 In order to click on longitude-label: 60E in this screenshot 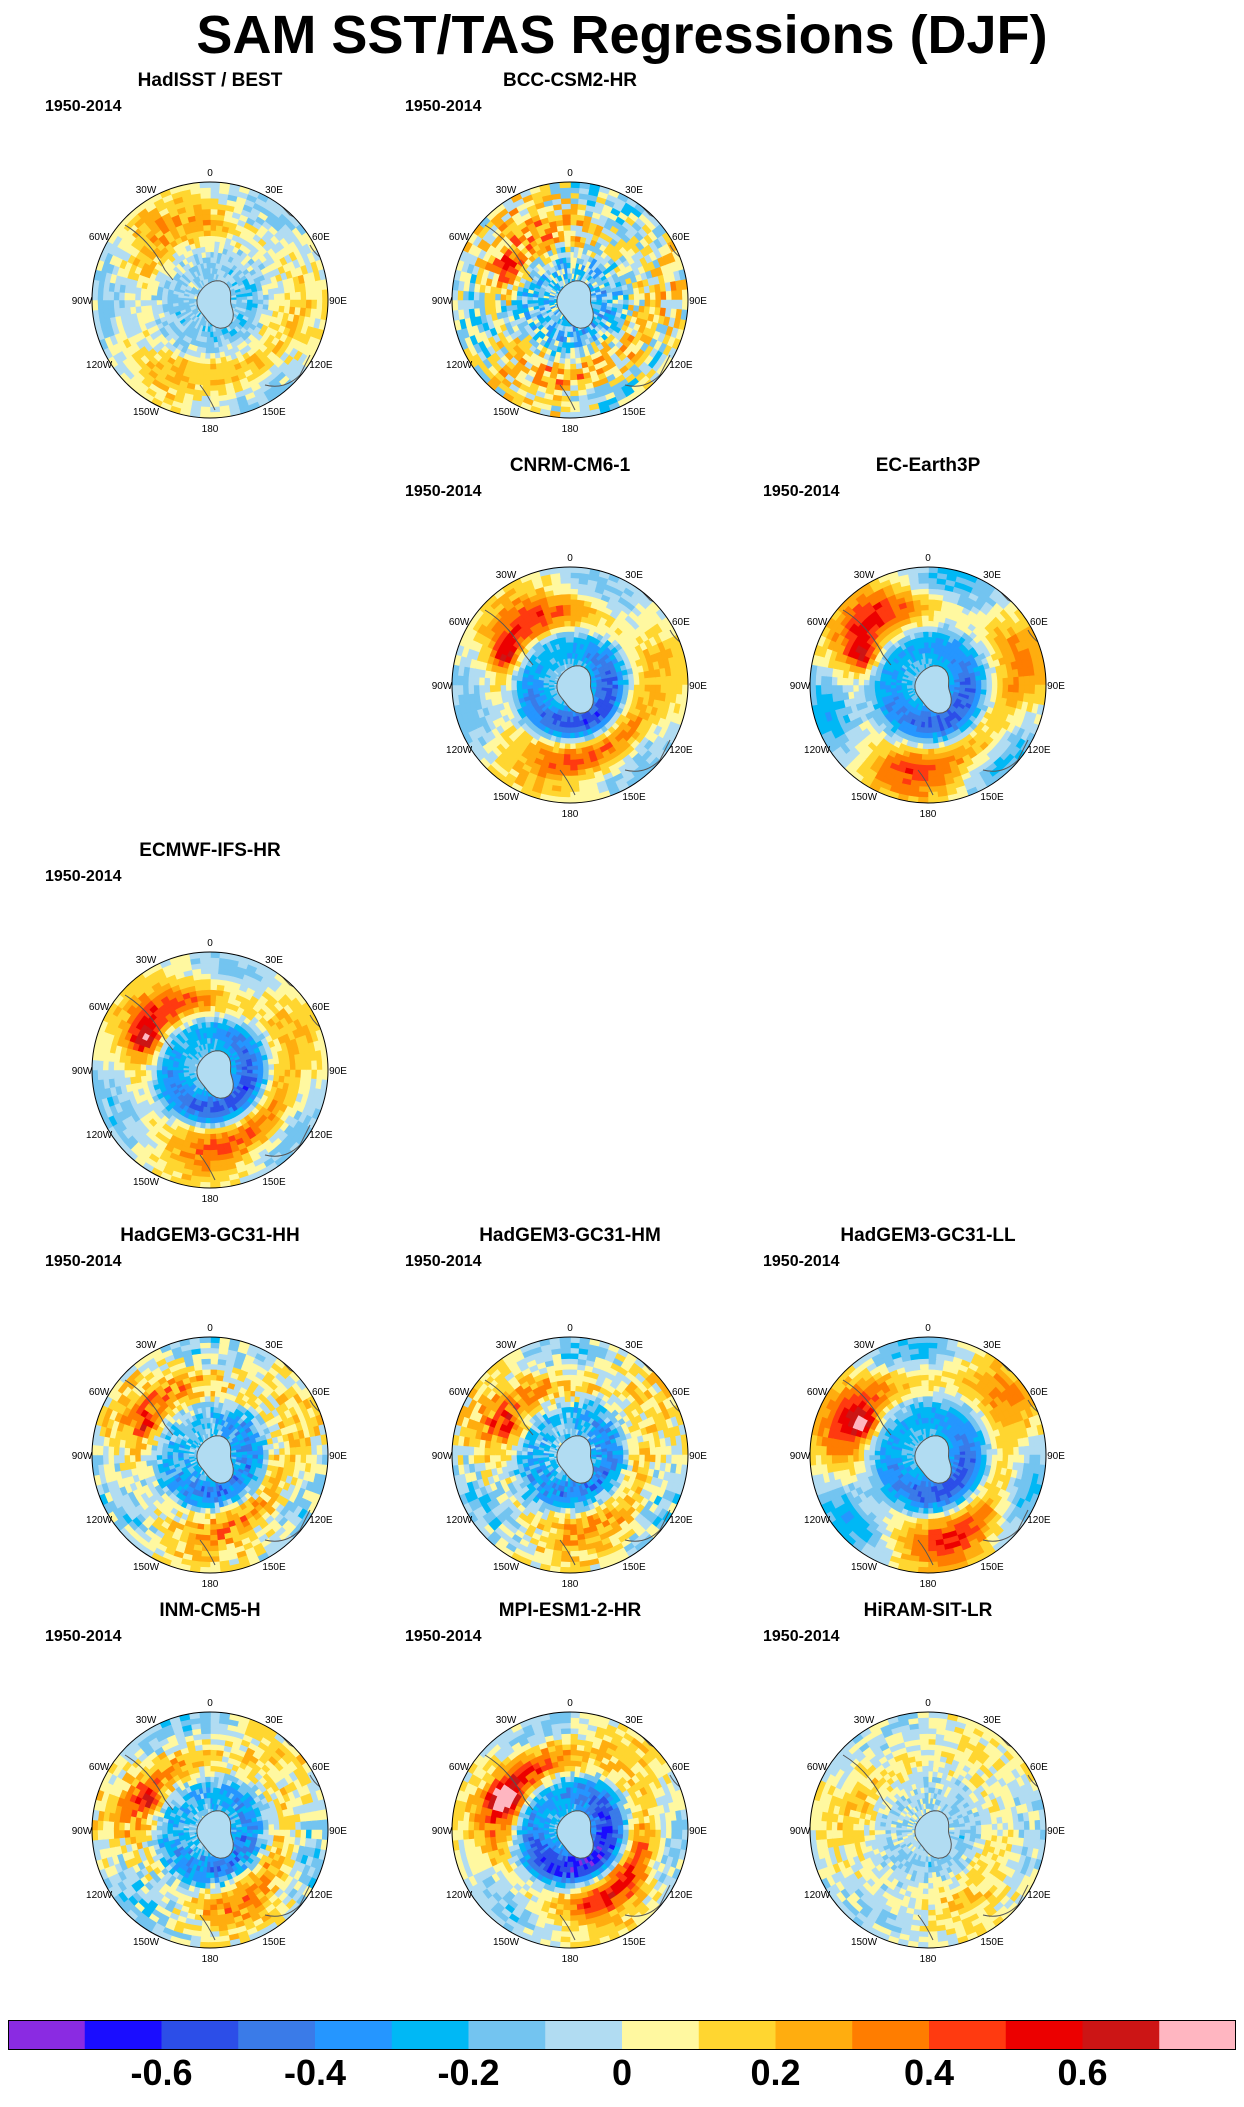, I will do `click(321, 1007)`.